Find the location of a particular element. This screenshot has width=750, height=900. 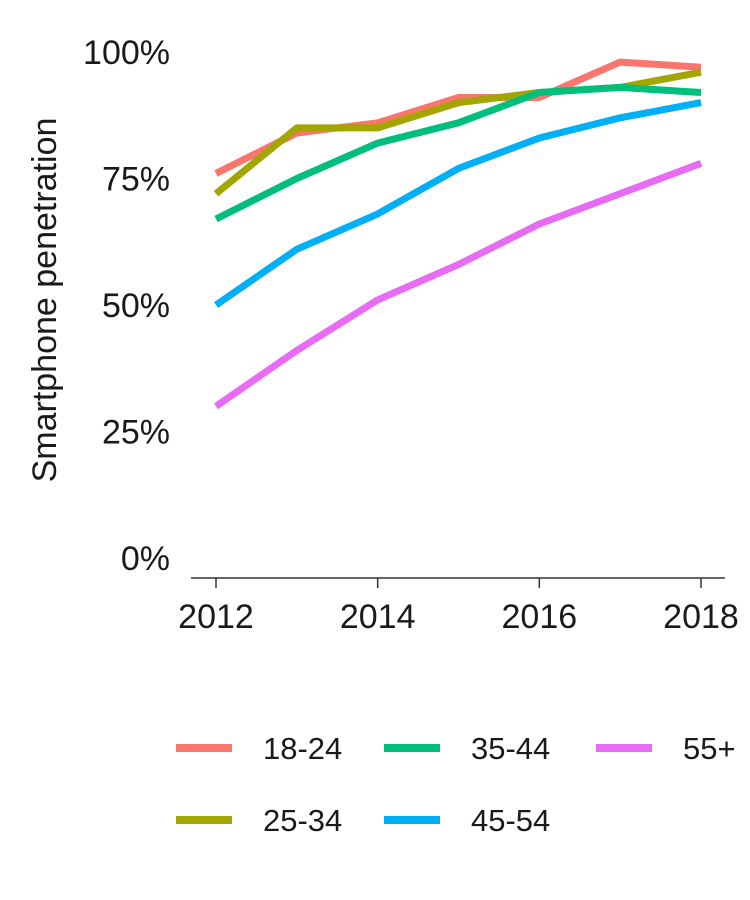

y-tick-label: 100% is located at coordinates (126, 53).